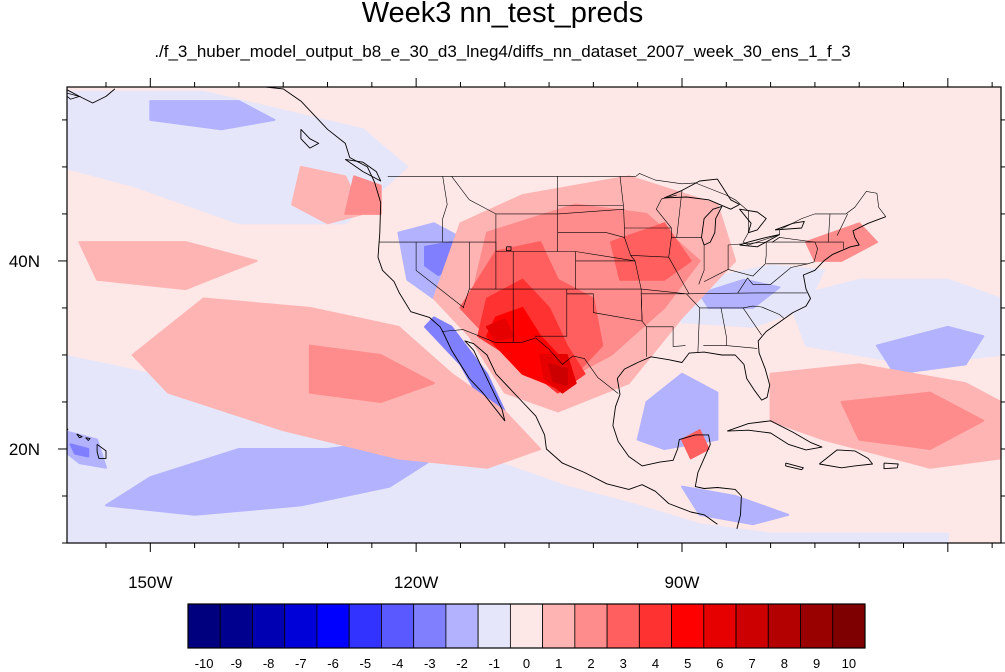 This screenshot has width=1005, height=672. Describe the element at coordinates (237, 663) in the screenshot. I see `colorbar-label: -9` at that location.